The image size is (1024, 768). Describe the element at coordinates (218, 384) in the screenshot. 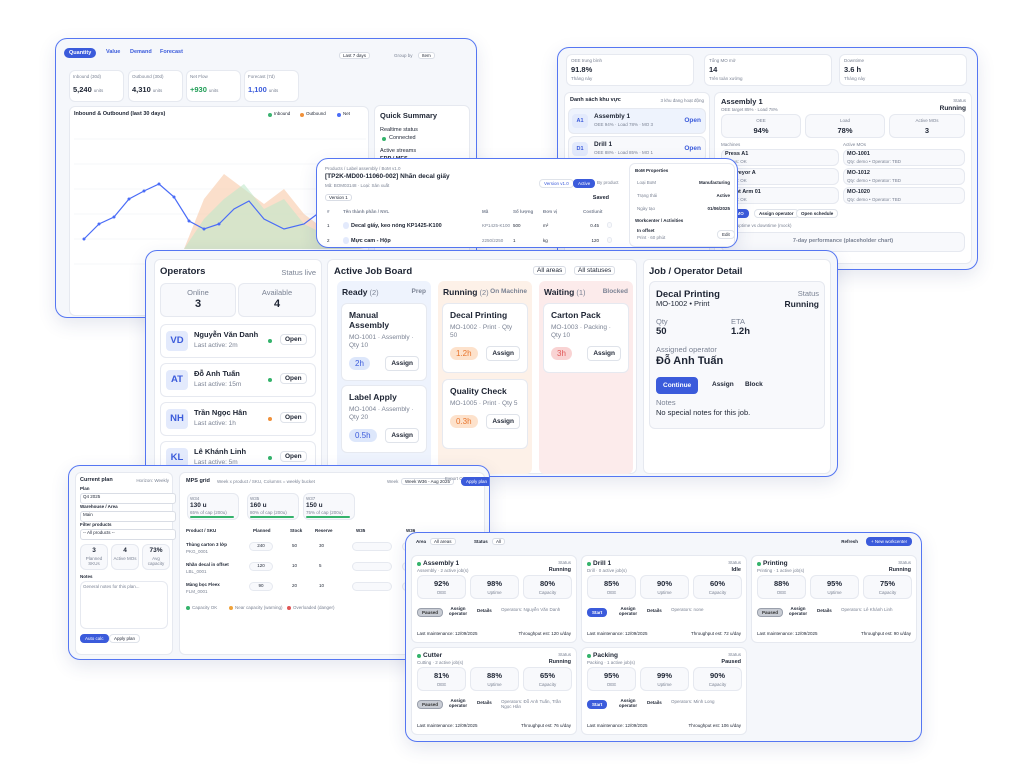

I see `last: Last active: 15m` at that location.